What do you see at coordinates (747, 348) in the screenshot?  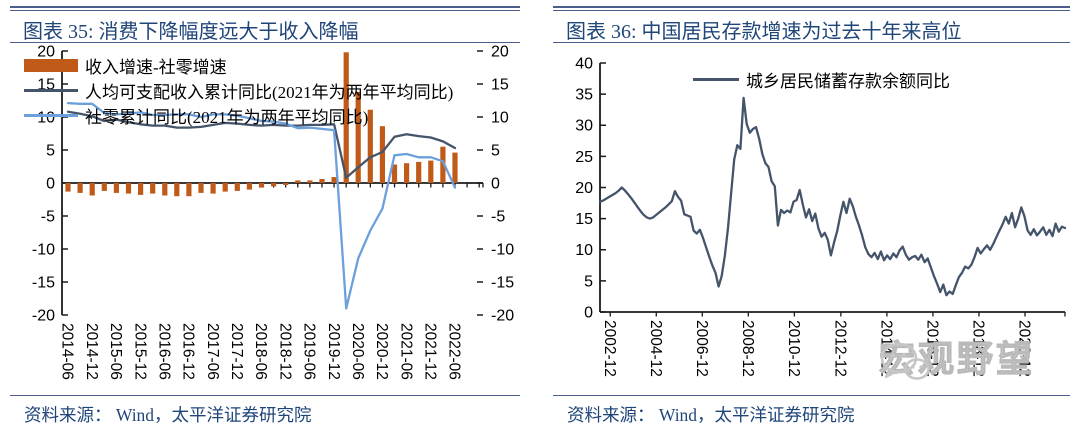 I see `svg-text: 2008-12` at bounding box center [747, 348].